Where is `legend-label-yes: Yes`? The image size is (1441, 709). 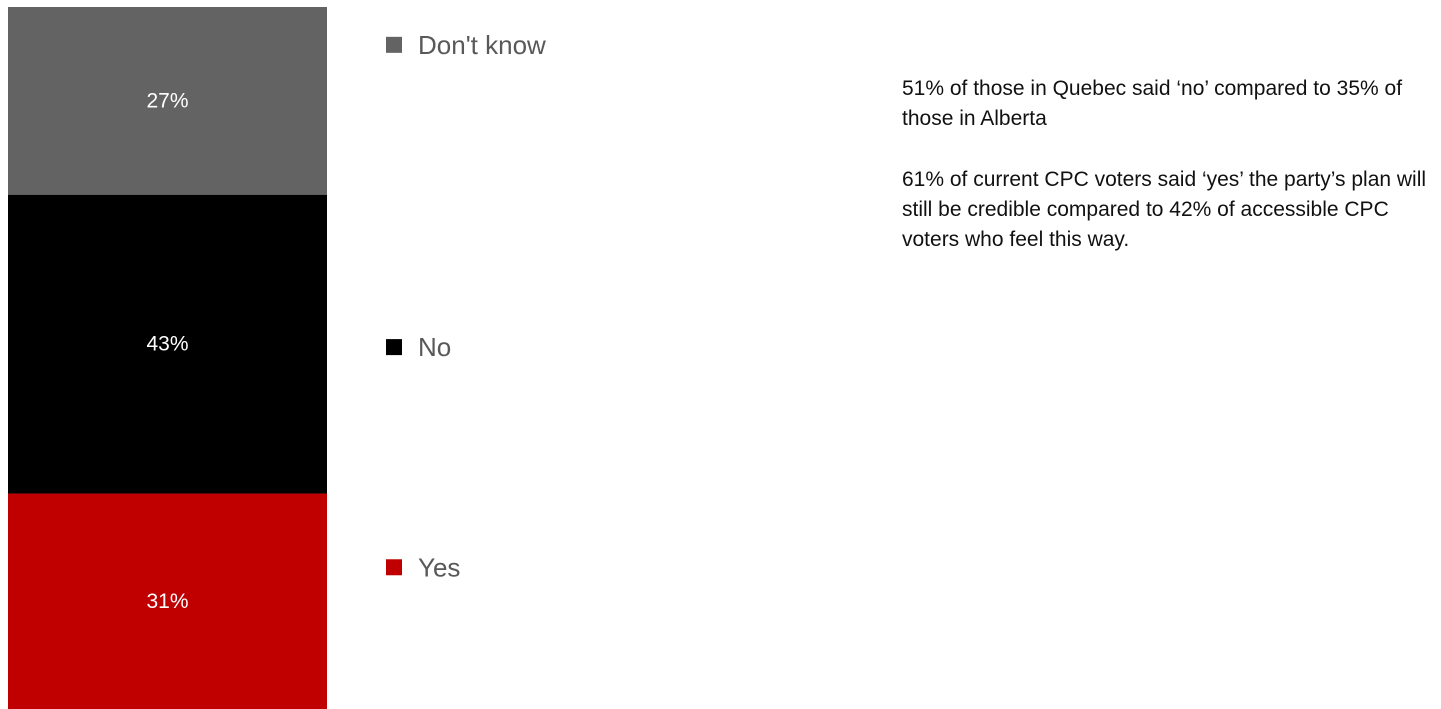
legend-label-yes: Yes is located at coordinates (439, 567).